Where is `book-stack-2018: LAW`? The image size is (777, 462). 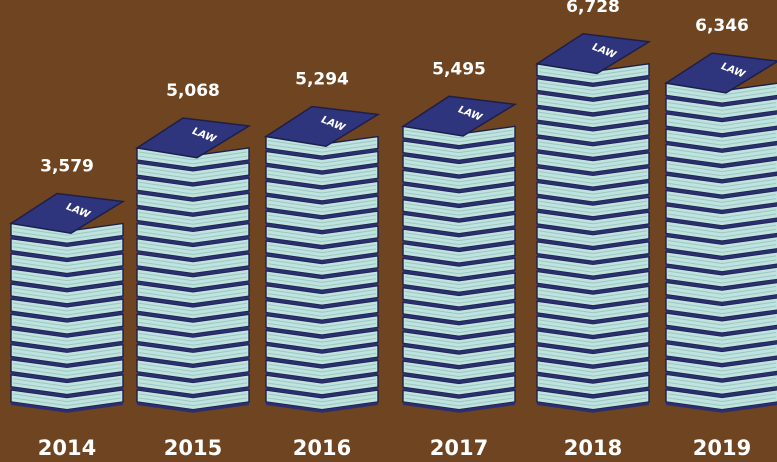 book-stack-2018: LAW is located at coordinates (593, 223).